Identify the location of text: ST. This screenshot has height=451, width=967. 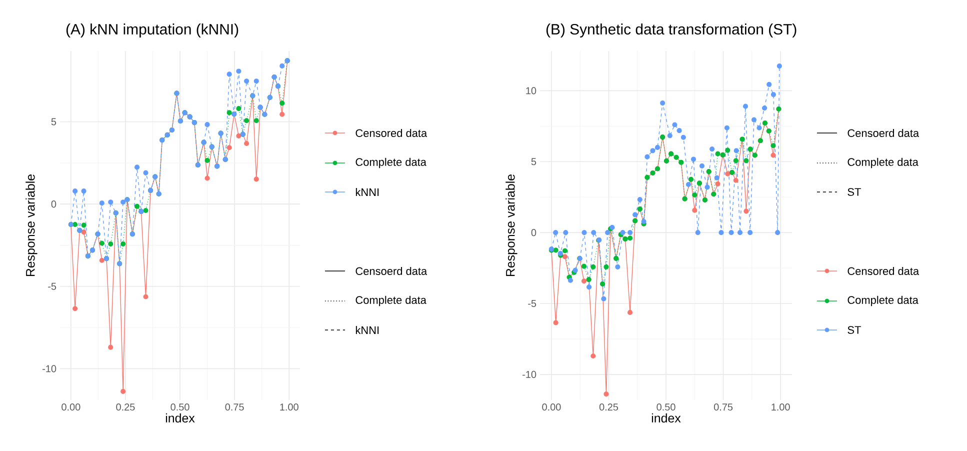
(854, 192).